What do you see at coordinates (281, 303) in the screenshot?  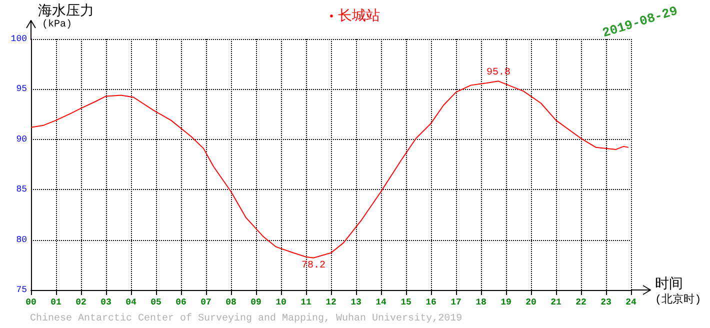 I see `x-tick-label: 10` at bounding box center [281, 303].